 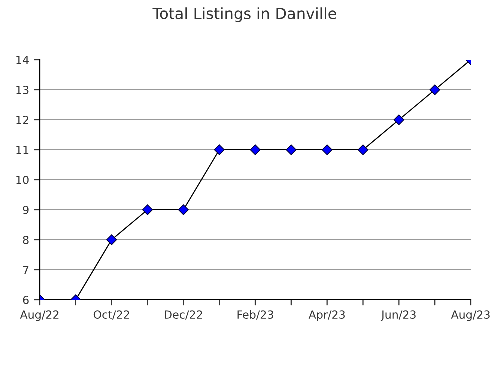 What do you see at coordinates (183, 315) in the screenshot?
I see `x-tick-label: Dec/22` at bounding box center [183, 315].